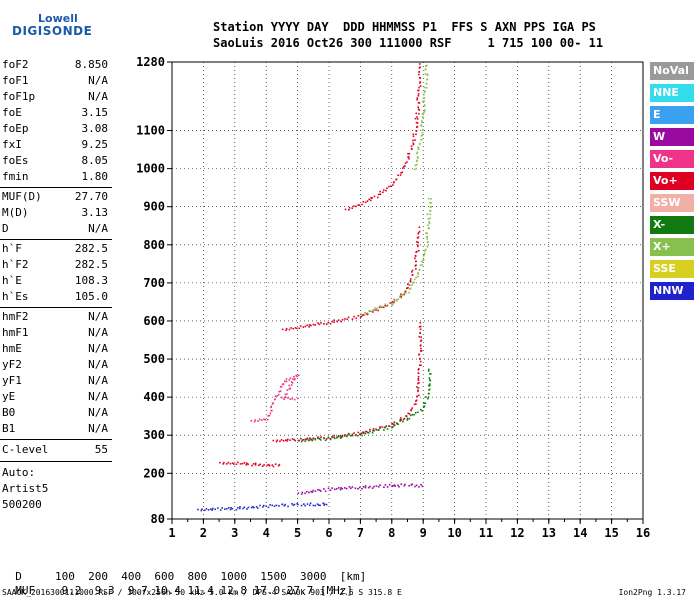 This screenshot has width=700, height=600. What do you see at coordinates (672, 203) in the screenshot?
I see `legend-ssw-item: SSW` at bounding box center [672, 203].